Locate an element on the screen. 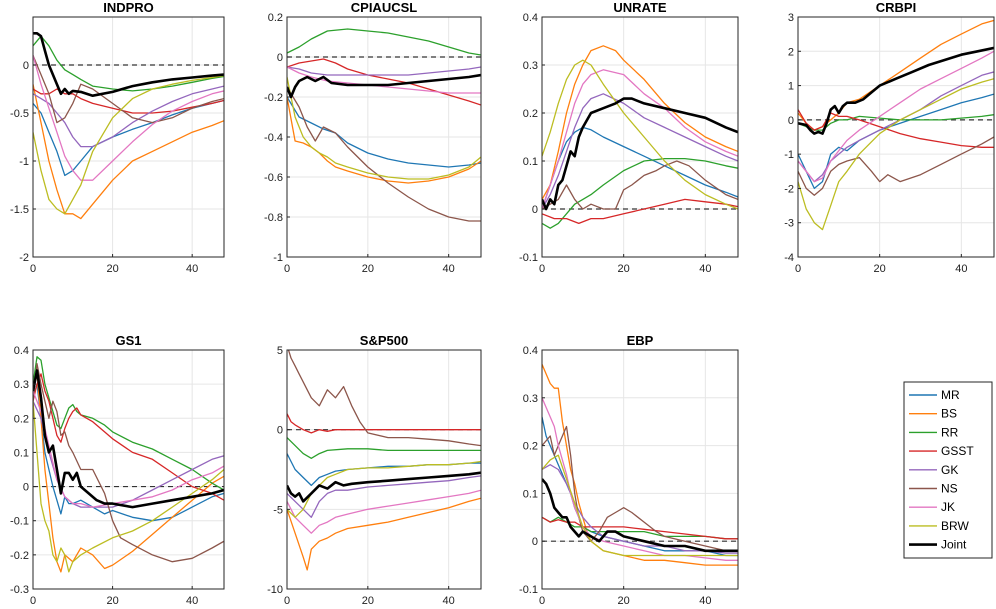  y-tick-label: 3 is located at coordinates (791, 18).